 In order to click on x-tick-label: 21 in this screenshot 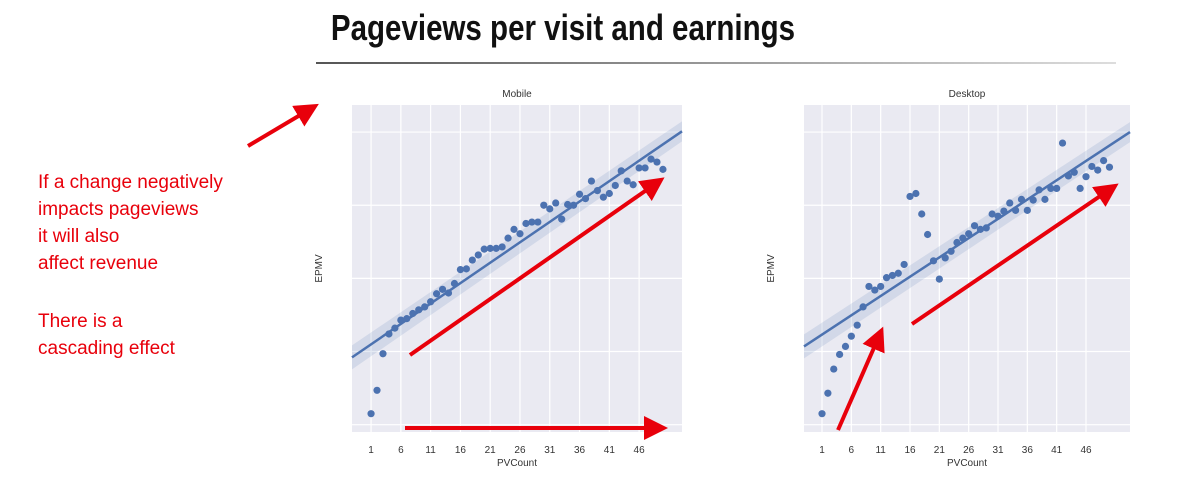, I will do `click(940, 450)`.